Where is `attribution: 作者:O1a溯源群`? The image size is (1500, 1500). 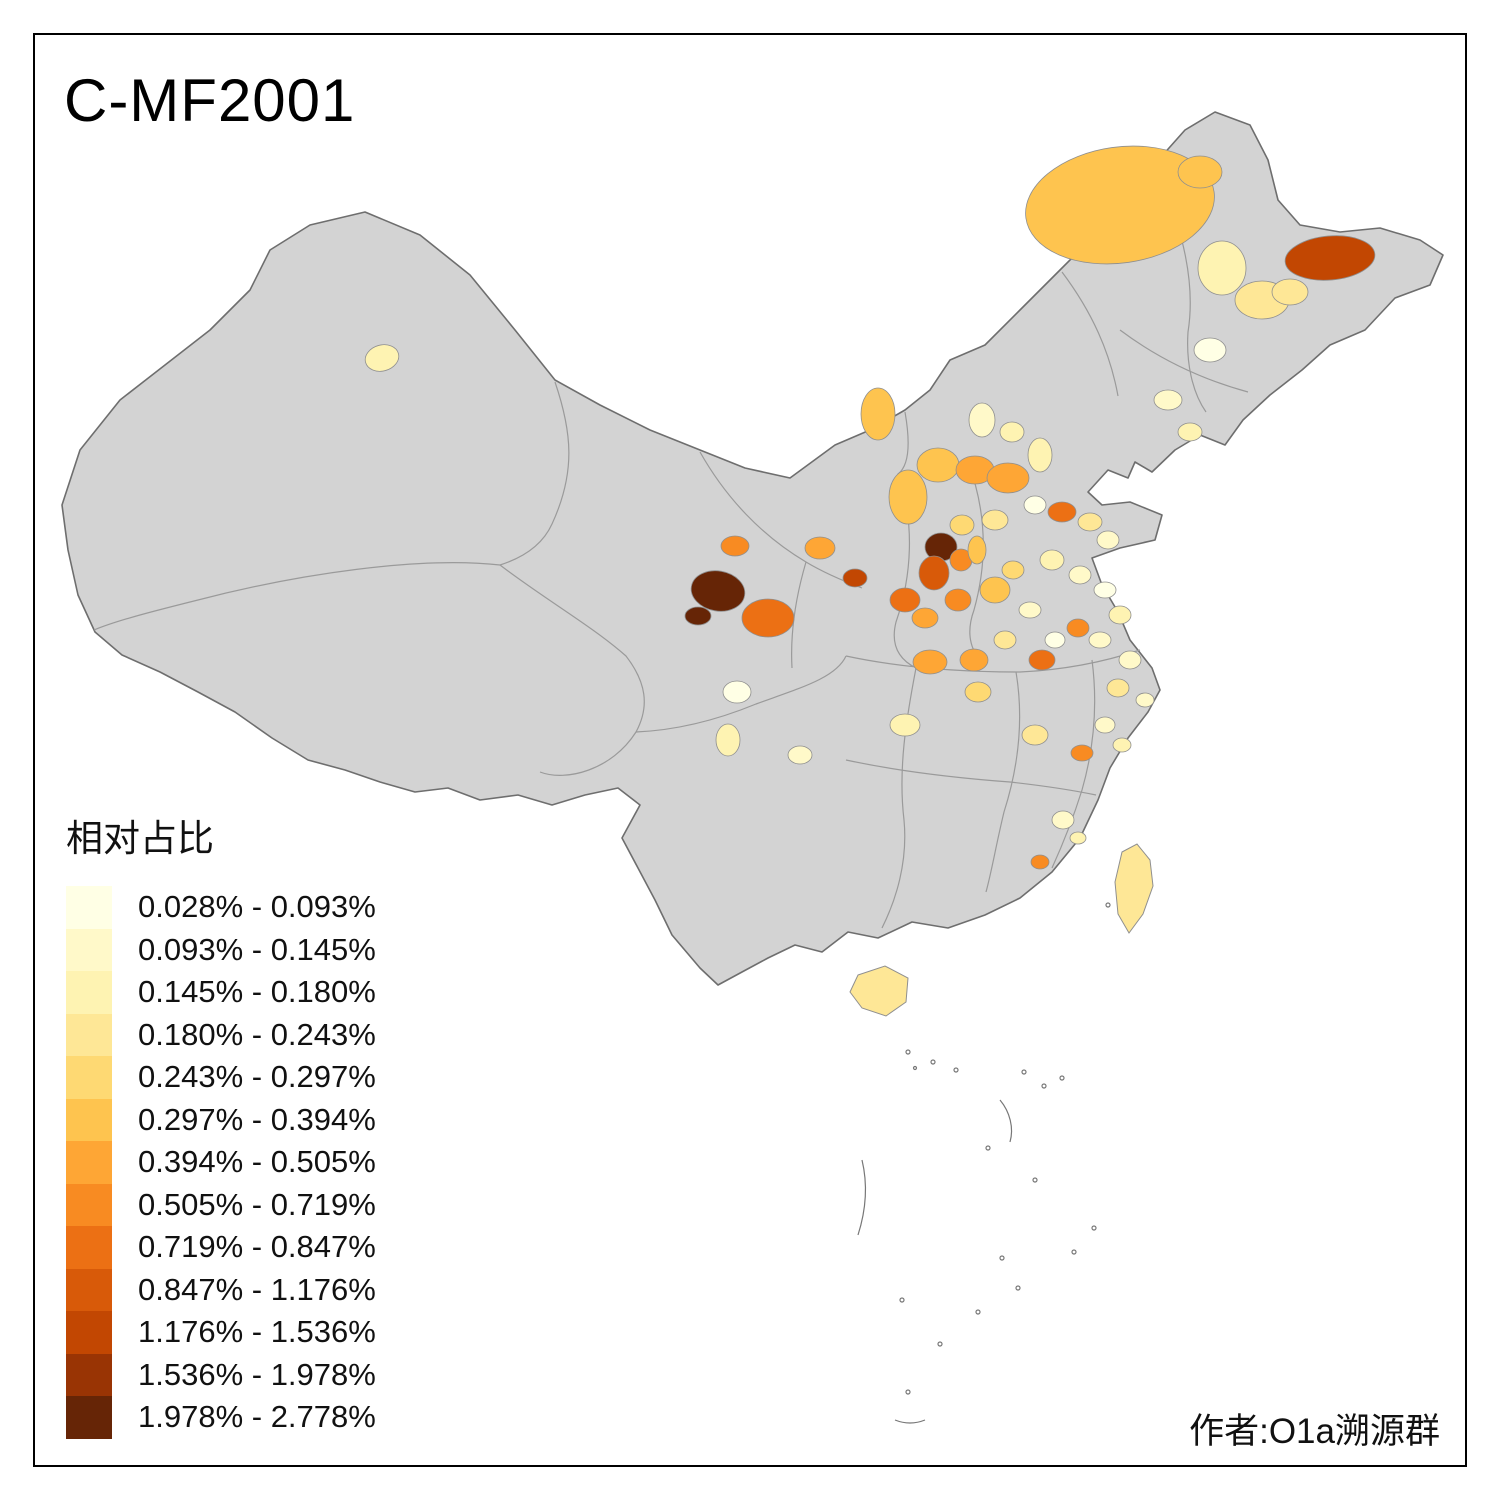
attribution: 作者:O1a溯源群 is located at coordinates (1314, 1431).